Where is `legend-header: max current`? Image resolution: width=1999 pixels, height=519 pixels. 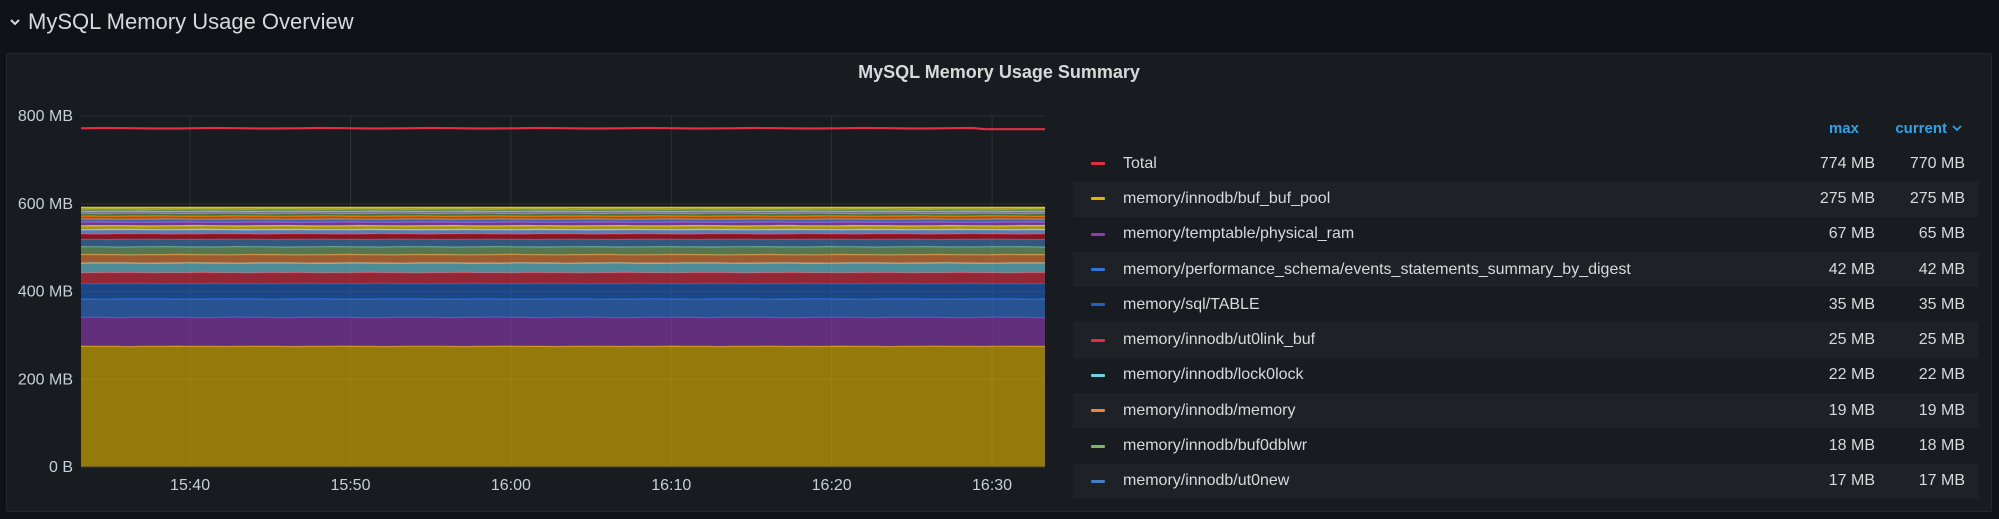
legend-header: max current is located at coordinates (1526, 128).